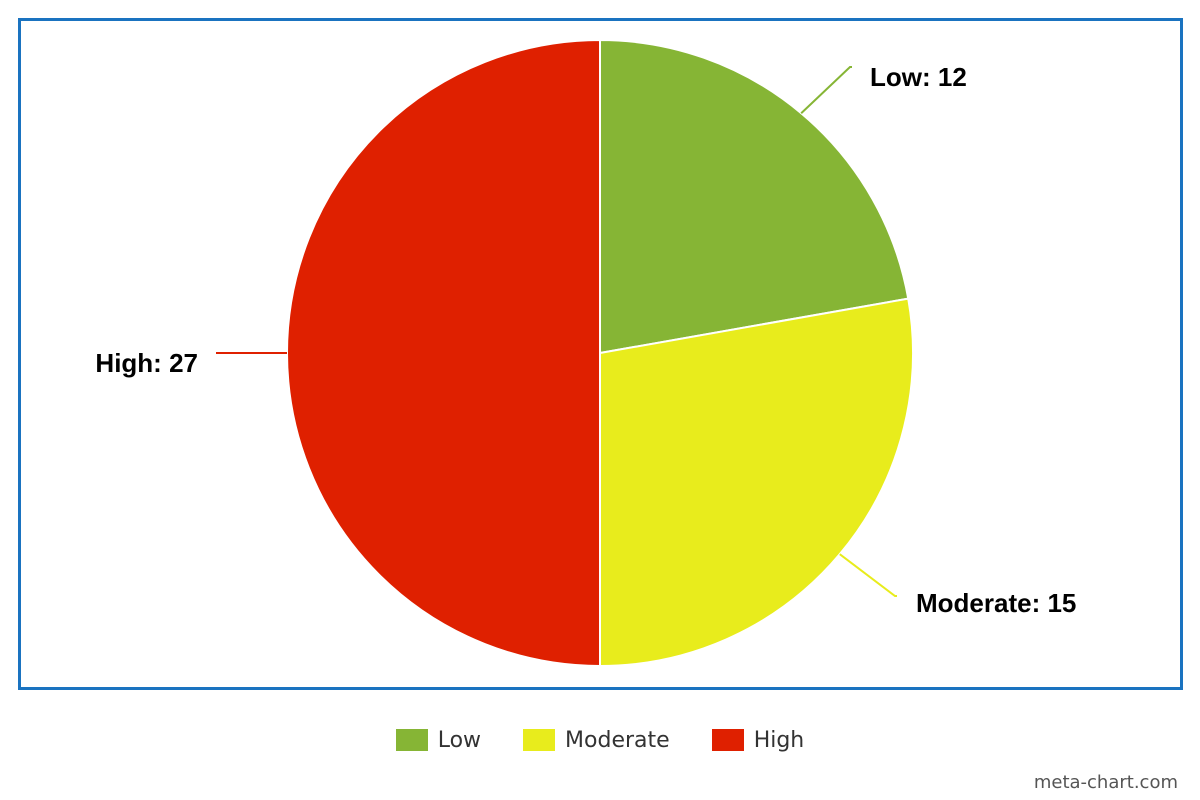  What do you see at coordinates (1105, 782) in the screenshot?
I see `credit-link: meta-chart.com` at bounding box center [1105, 782].